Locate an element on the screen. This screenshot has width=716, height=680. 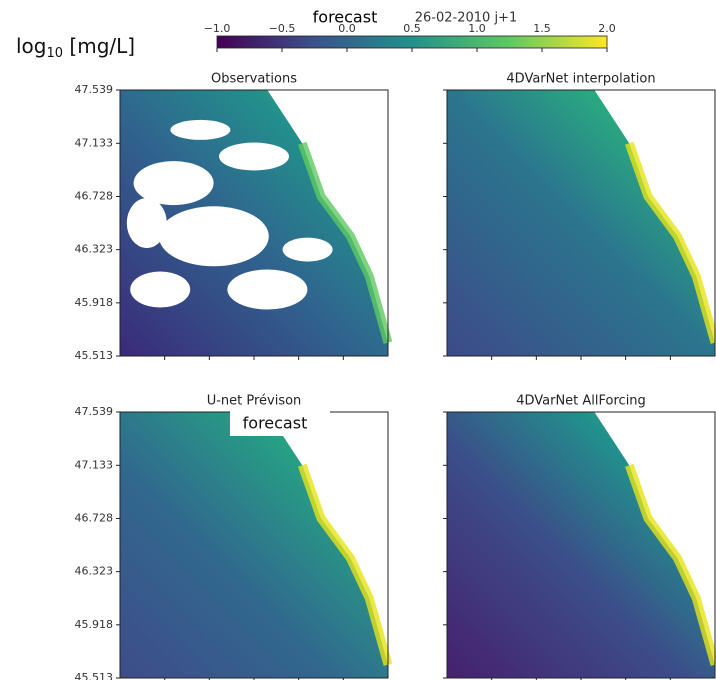
colorbar-tick-label: 1.5 is located at coordinates (542, 28).